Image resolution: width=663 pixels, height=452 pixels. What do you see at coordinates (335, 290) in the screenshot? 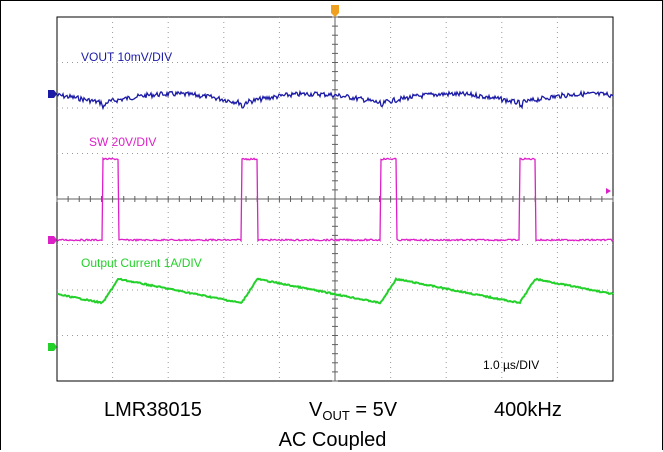
I see `series-current-trace` at bounding box center [335, 290].